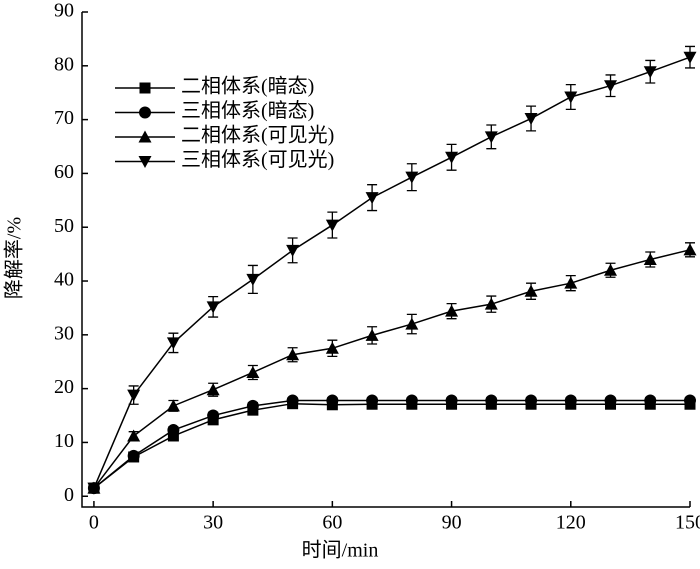 The height and width of the screenshot is (569, 700). Describe the element at coordinates (213, 523) in the screenshot. I see `x-tick-label: 30` at that location.